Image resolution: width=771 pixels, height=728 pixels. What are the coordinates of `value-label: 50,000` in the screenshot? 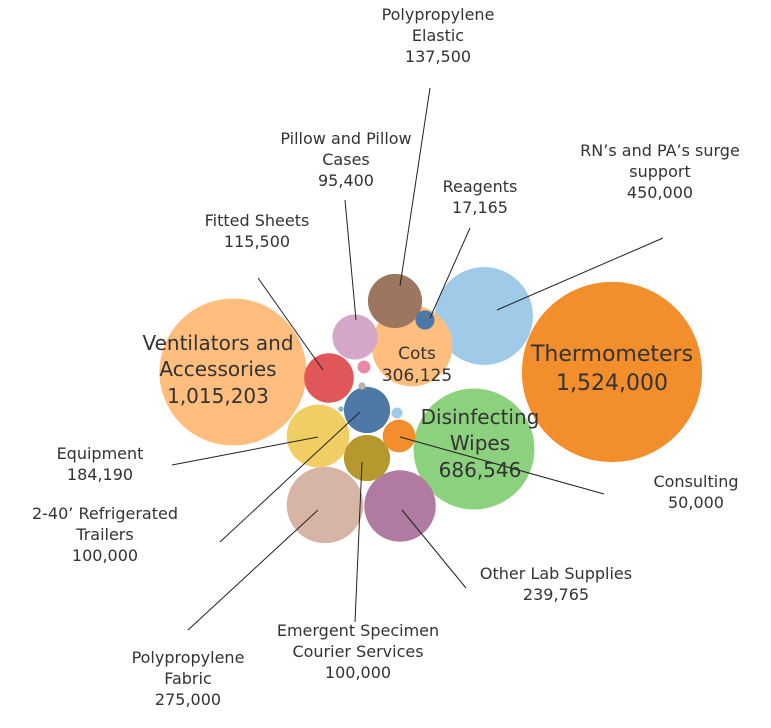 It's located at (696, 503).